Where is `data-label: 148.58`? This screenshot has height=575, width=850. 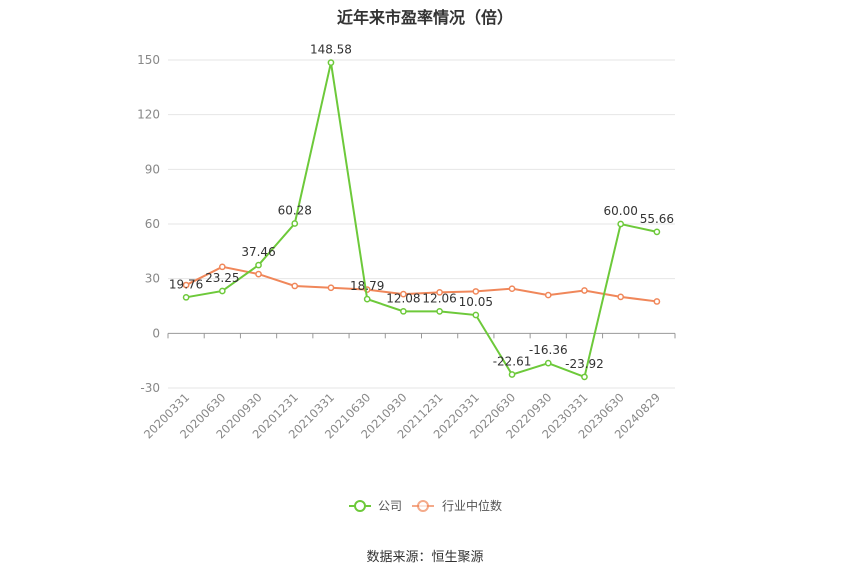
data-label: 148.58 is located at coordinates (331, 50).